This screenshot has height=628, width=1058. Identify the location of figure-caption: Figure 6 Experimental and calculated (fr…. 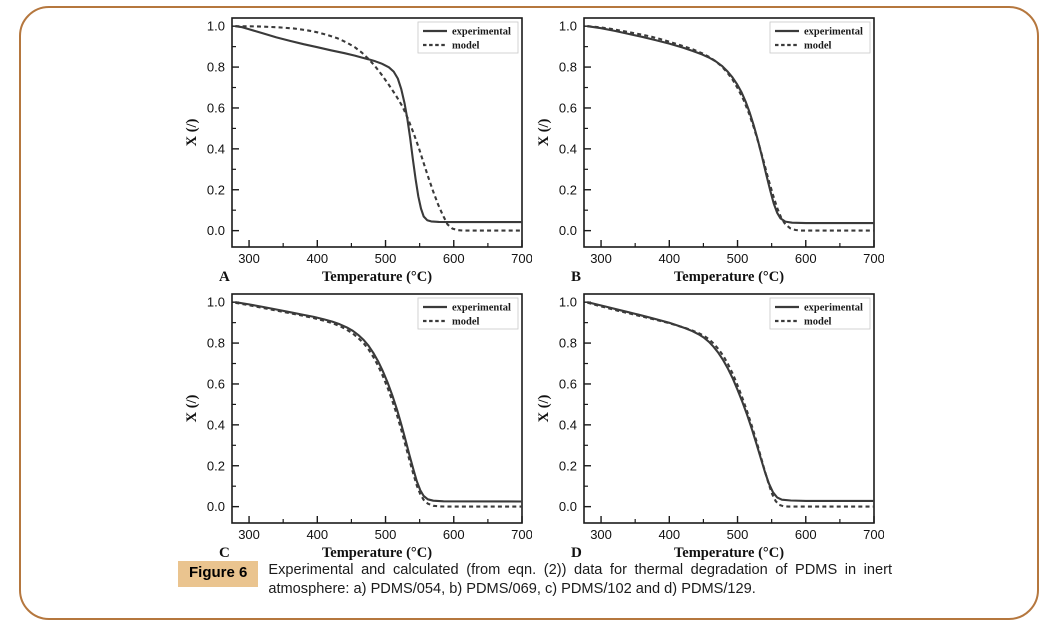
(535, 579).